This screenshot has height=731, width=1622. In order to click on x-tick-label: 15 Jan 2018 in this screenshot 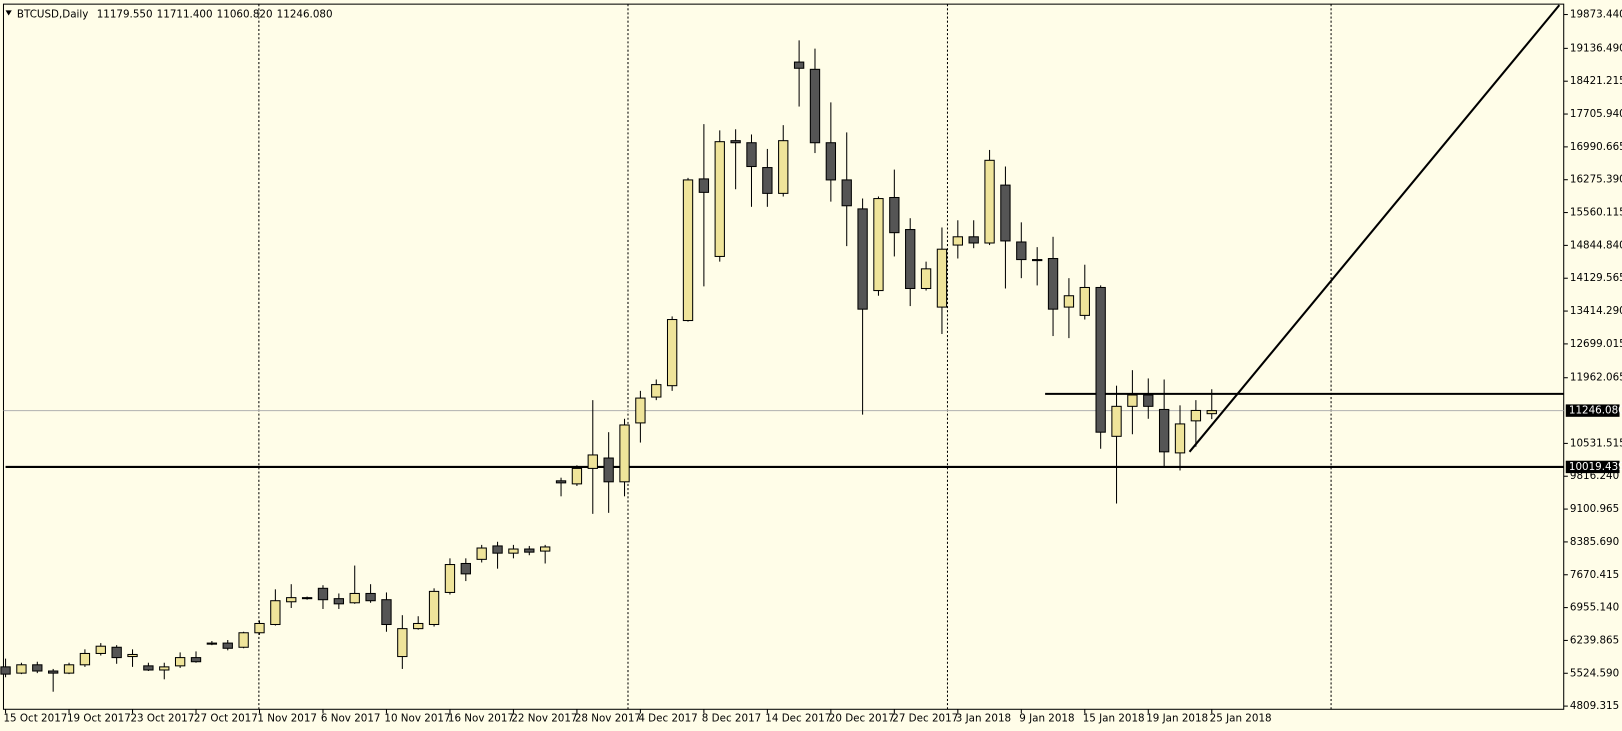, I will do `click(1114, 719)`.